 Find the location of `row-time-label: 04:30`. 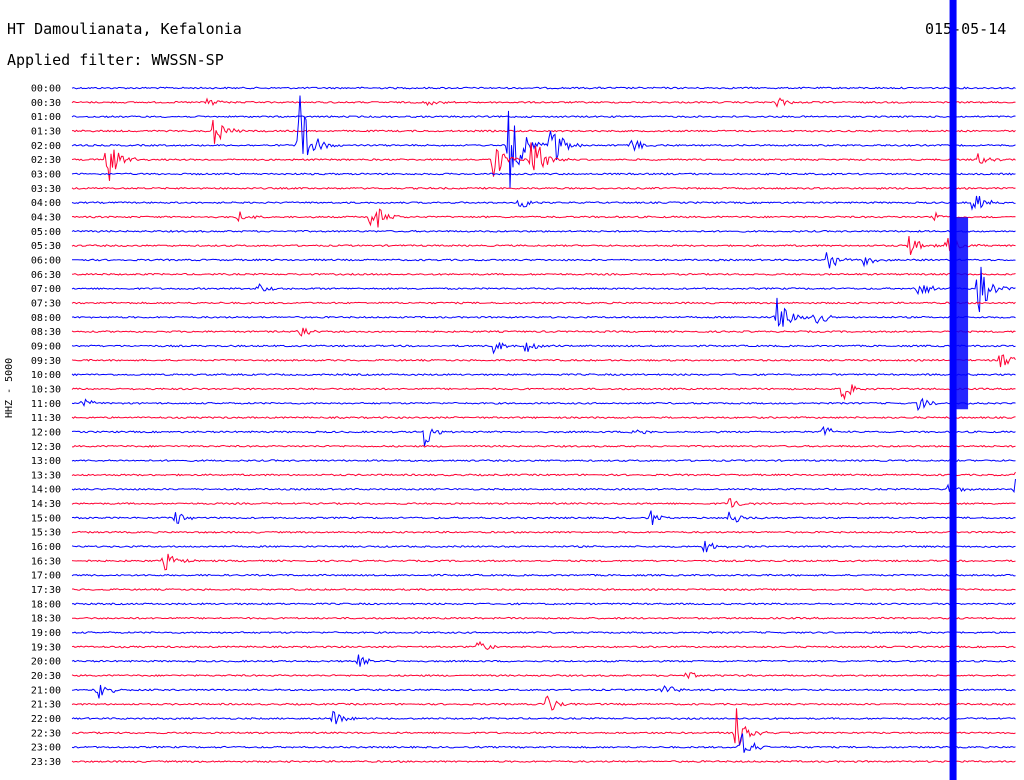

row-time-label: 04:30 is located at coordinates (46, 217).